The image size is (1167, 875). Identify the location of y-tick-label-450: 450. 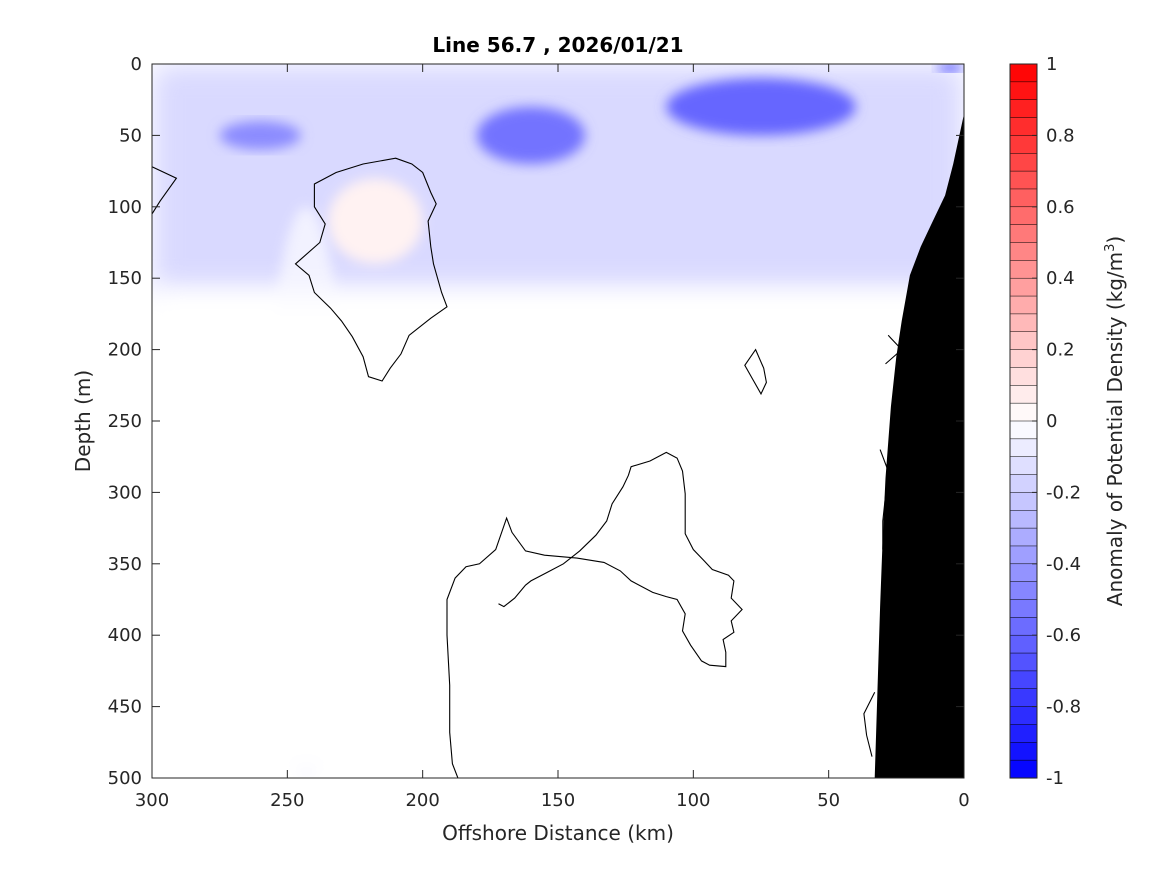
(125, 707).